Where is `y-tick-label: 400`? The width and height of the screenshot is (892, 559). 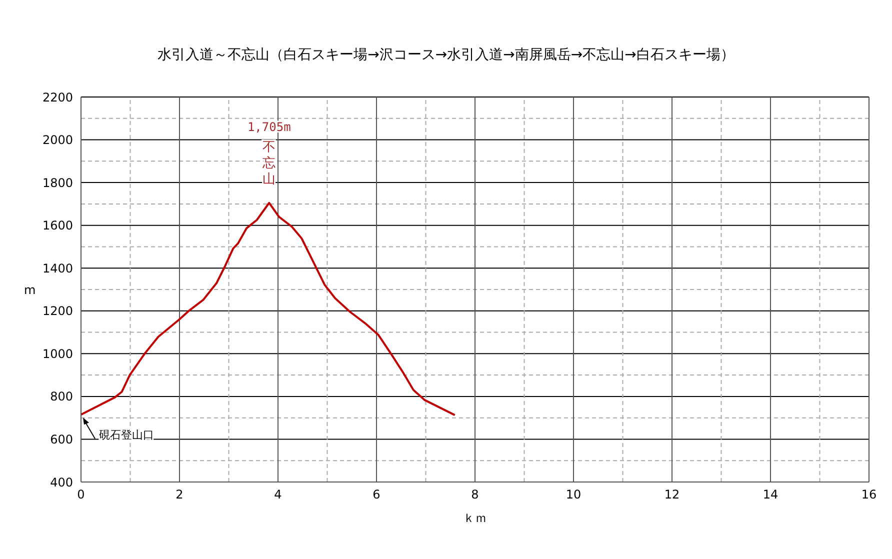
y-tick-label: 400 is located at coordinates (61, 482).